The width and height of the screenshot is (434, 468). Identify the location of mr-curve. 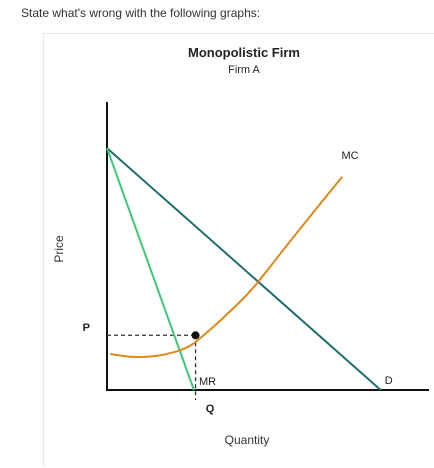
(150, 269).